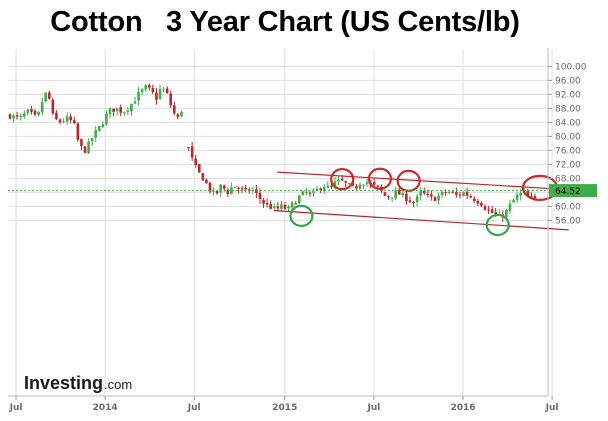 The width and height of the screenshot is (608, 421). I want to click on support-touch-circle-2015, so click(301, 215).